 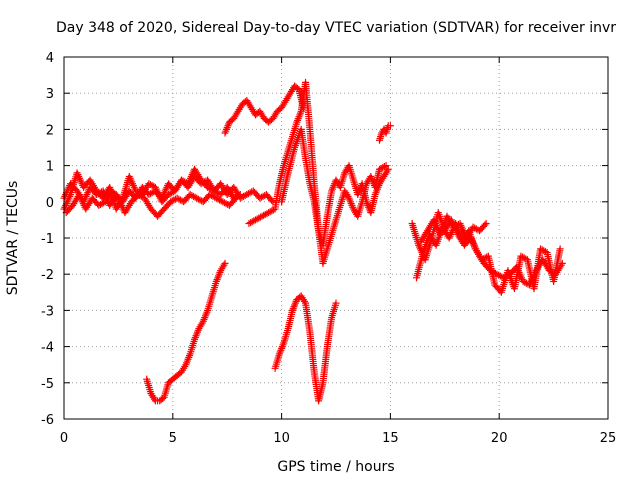 I want to click on y-tick-label: -4, so click(x=47, y=348).